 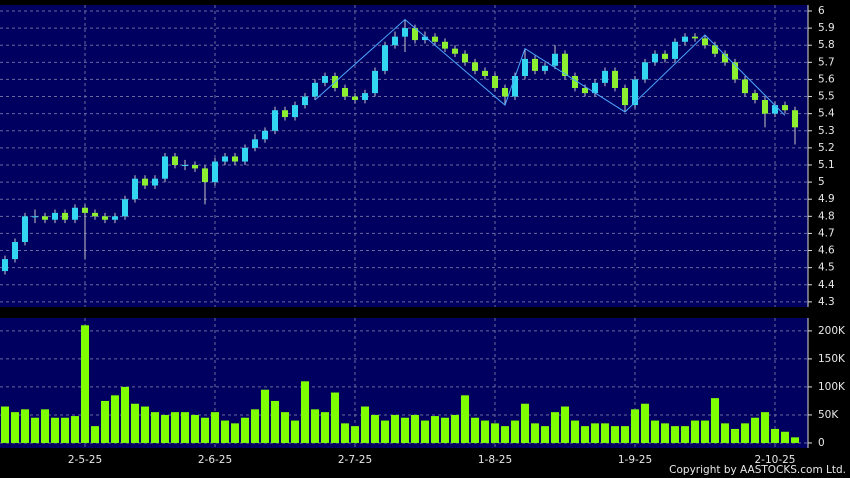 What do you see at coordinates (550, 67) in the screenshot?
I see `zigzag-line` at bounding box center [550, 67].